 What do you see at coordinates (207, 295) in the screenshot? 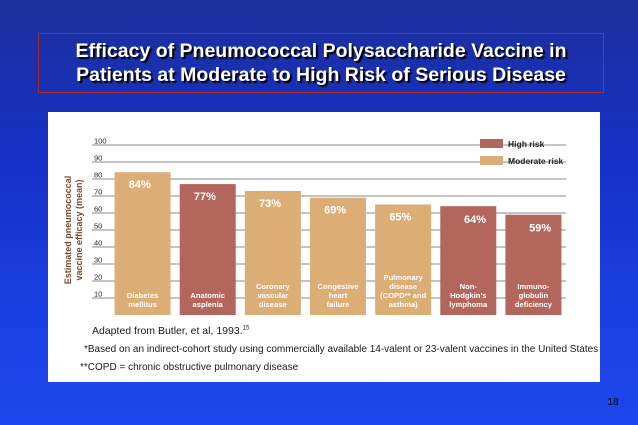
I see `category-label: Anatomic` at bounding box center [207, 295].